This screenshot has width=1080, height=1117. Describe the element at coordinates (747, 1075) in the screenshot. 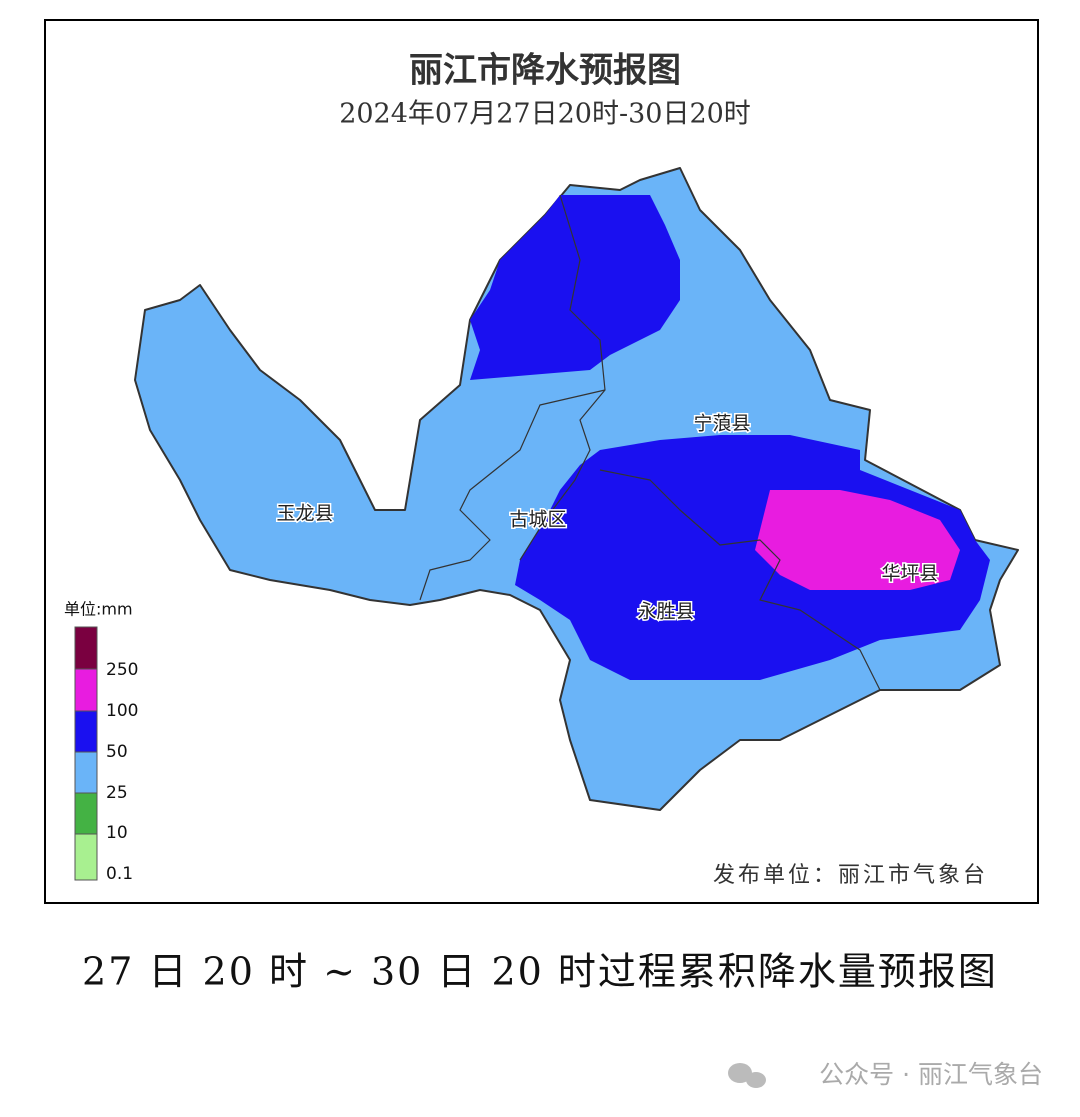

I see `watermark-icon` at that location.